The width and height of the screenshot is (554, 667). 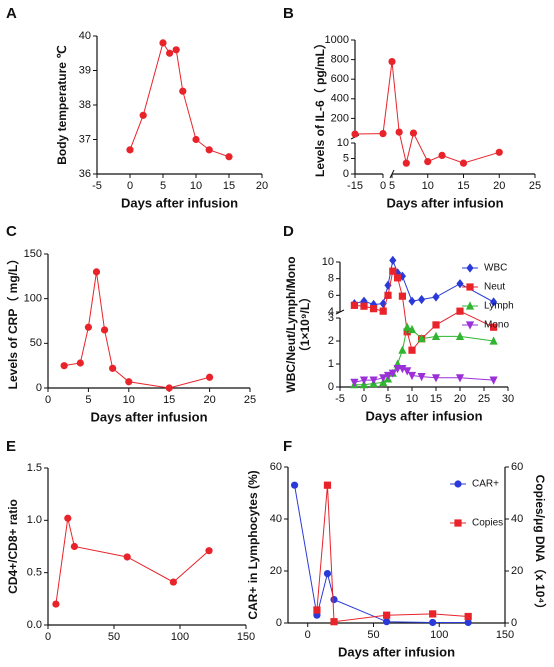 I want to click on y-tick-label: 3, so click(x=331, y=318).